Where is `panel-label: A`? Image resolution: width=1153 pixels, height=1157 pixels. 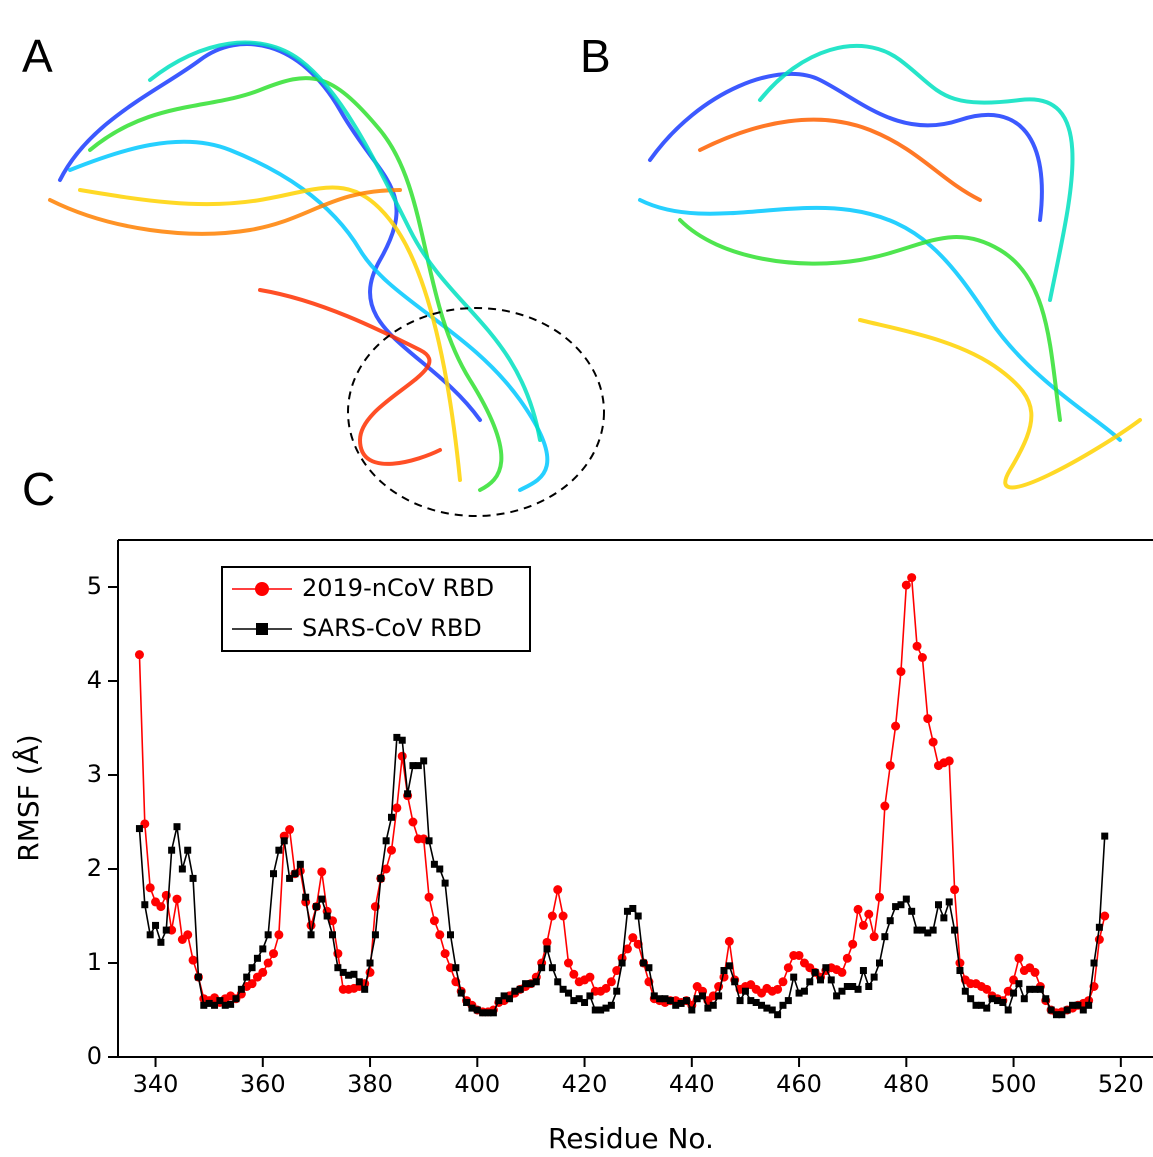 panel-label: A is located at coordinates (37, 56).